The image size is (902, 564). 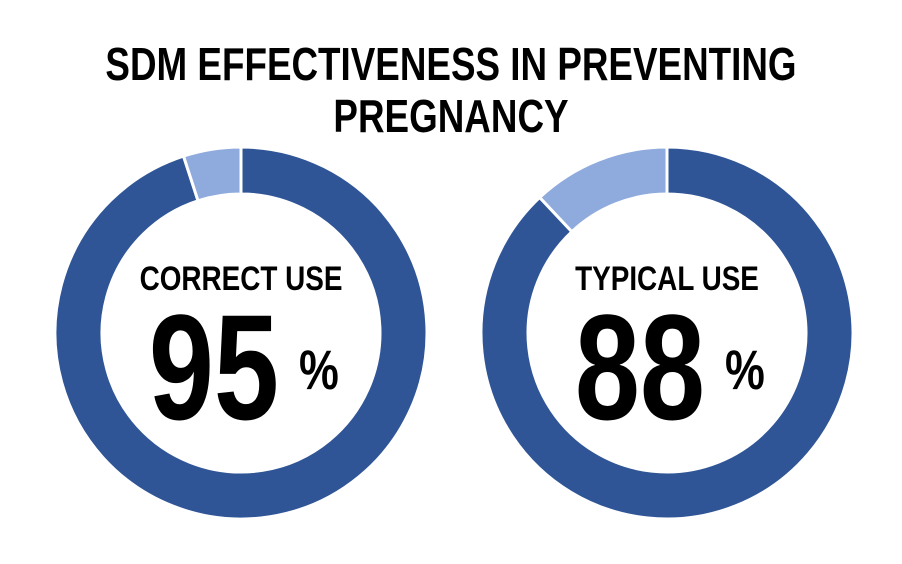 What do you see at coordinates (640, 367) in the screenshot?
I see `donut-value: 88` at bounding box center [640, 367].